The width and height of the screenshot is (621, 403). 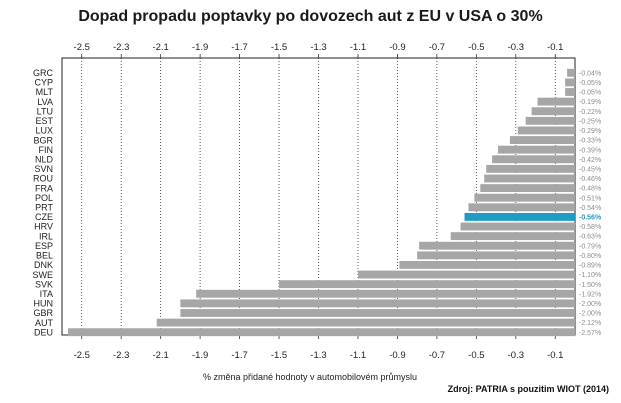 I want to click on value-label: -2.12%, so click(x=590, y=323).